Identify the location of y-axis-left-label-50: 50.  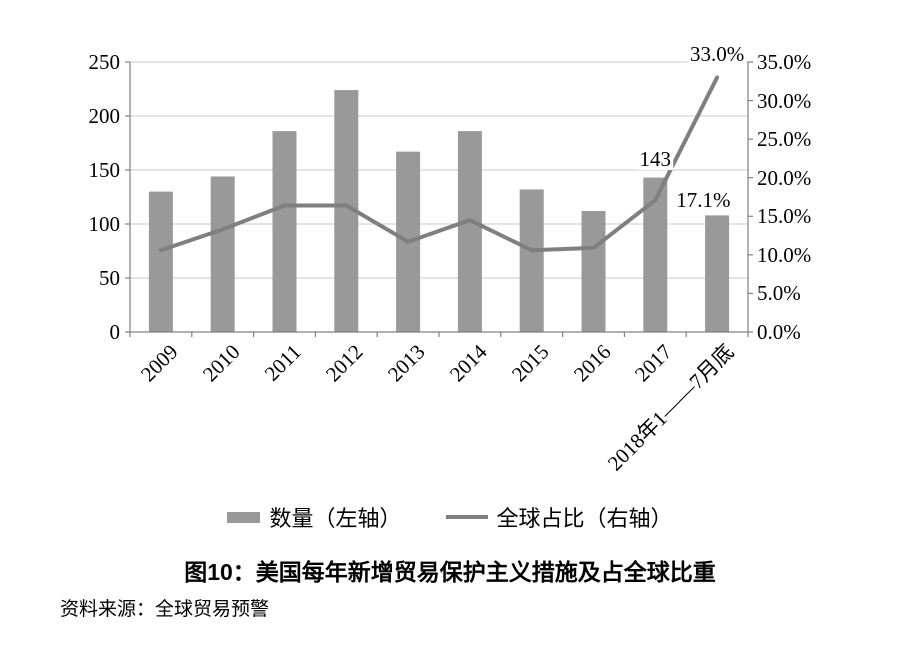
(109, 278).